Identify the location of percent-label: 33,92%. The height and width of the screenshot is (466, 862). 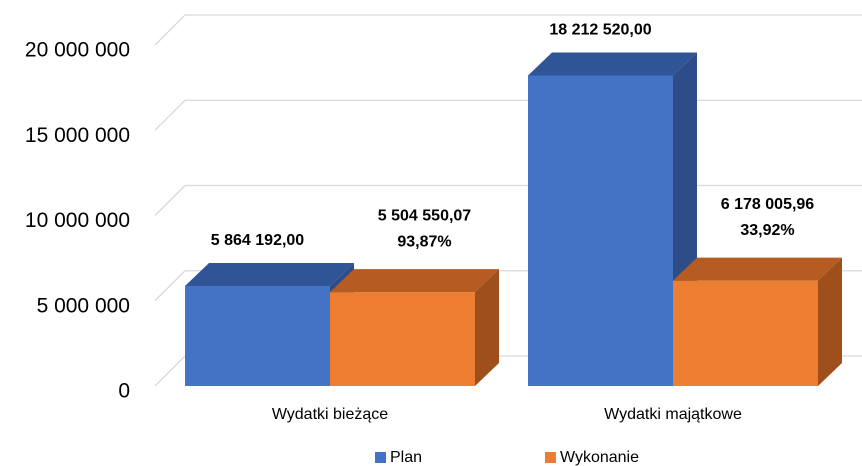
(767, 230).